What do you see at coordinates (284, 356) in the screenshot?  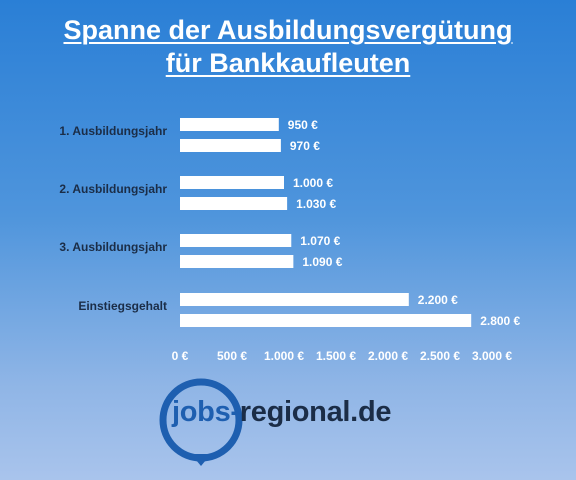 I see `x-tick-label: 1.000 €` at bounding box center [284, 356].